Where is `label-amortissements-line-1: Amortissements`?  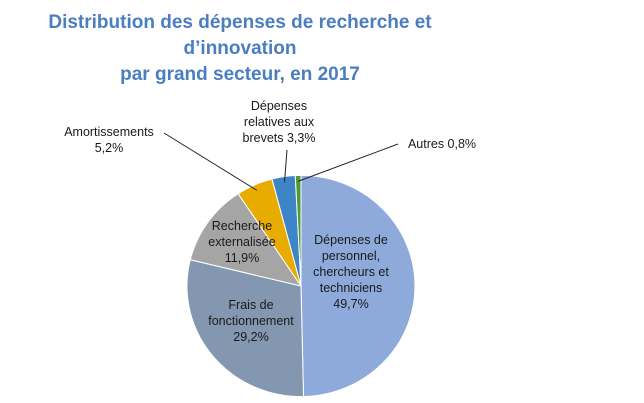 label-amortissements-line-1: Amortissements is located at coordinates (109, 132).